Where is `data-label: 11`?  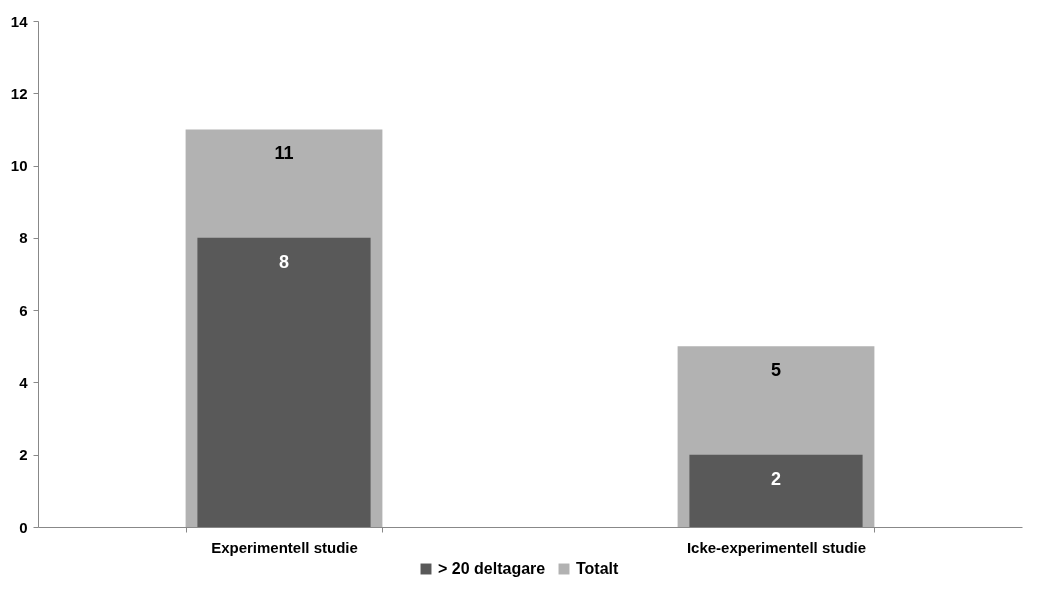 data-label: 11 is located at coordinates (284, 153).